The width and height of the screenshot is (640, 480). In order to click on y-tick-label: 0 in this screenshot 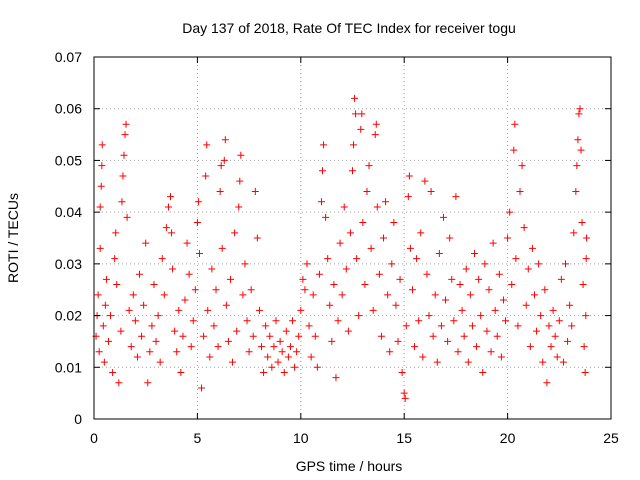, I will do `click(78, 419)`.